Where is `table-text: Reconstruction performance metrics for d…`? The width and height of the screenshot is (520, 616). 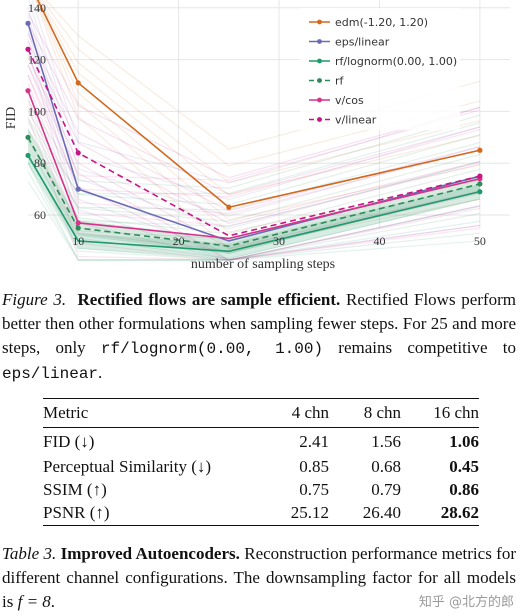 table-text: Reconstruction performance metrics for d… is located at coordinates (259, 577).